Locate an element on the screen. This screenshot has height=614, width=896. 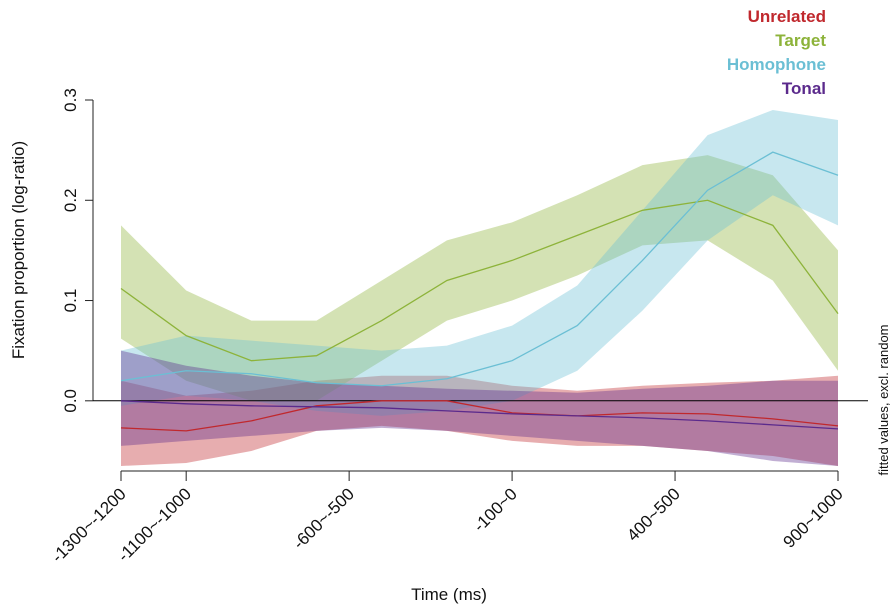
confidence-band is located at coordinates (479, 420).